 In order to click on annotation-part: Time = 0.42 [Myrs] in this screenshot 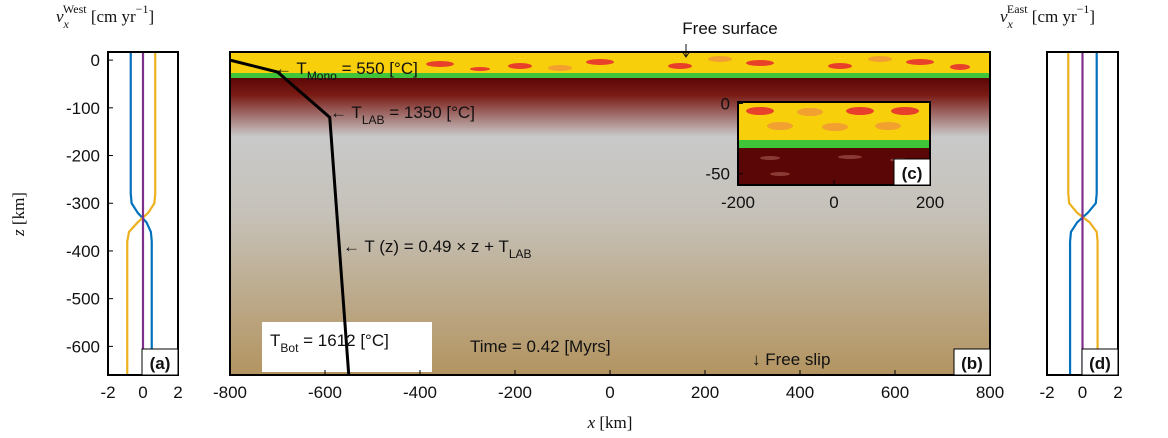, I will do `click(540, 346)`.